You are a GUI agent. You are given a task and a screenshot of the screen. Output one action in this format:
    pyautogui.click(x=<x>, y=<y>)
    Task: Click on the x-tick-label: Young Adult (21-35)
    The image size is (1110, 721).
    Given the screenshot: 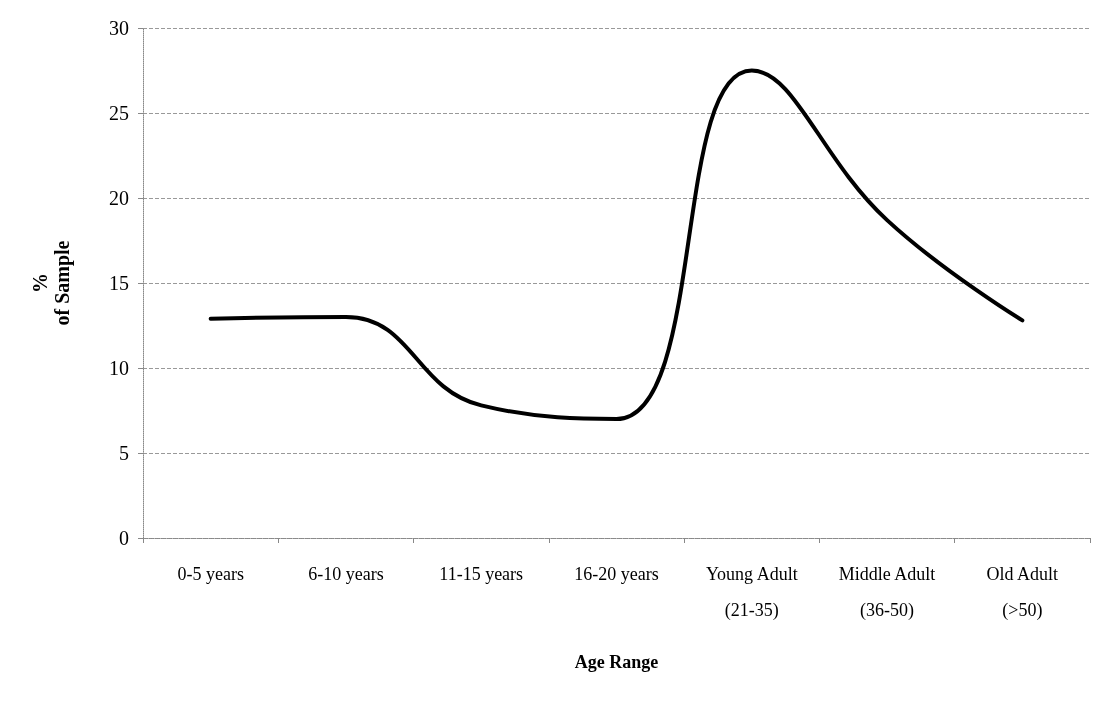 What is the action you would take?
    pyautogui.click(x=751, y=592)
    